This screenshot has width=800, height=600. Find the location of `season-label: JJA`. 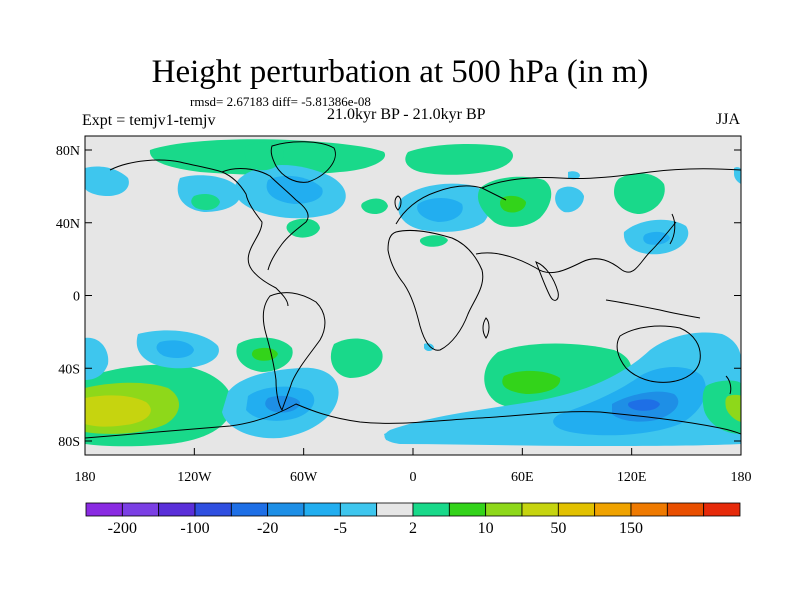

season-label: JJA is located at coordinates (728, 119).